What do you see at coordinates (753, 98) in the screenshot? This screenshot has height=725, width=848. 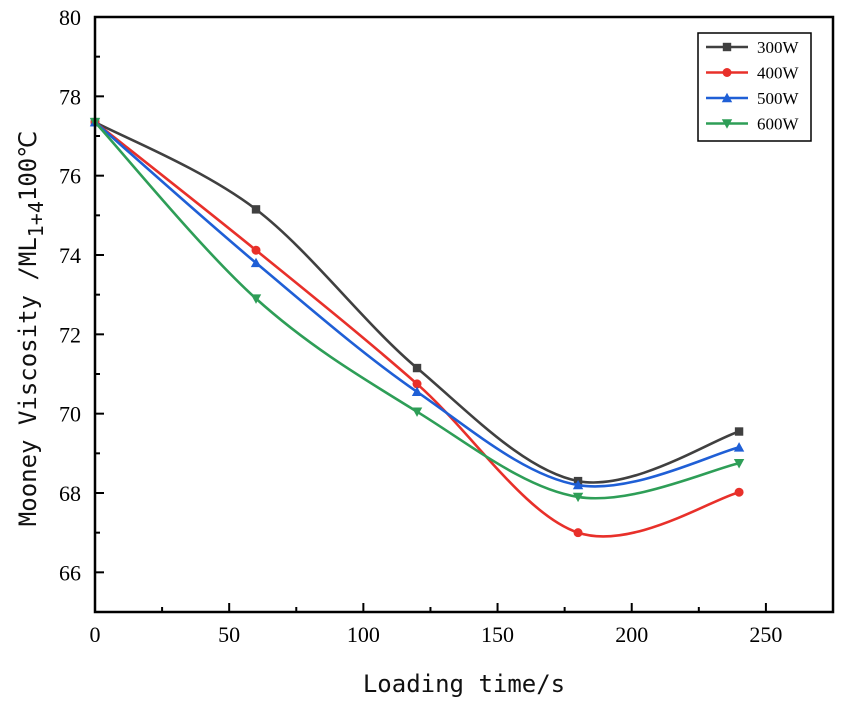 I see `legend-item-500W: 500W` at bounding box center [753, 98].